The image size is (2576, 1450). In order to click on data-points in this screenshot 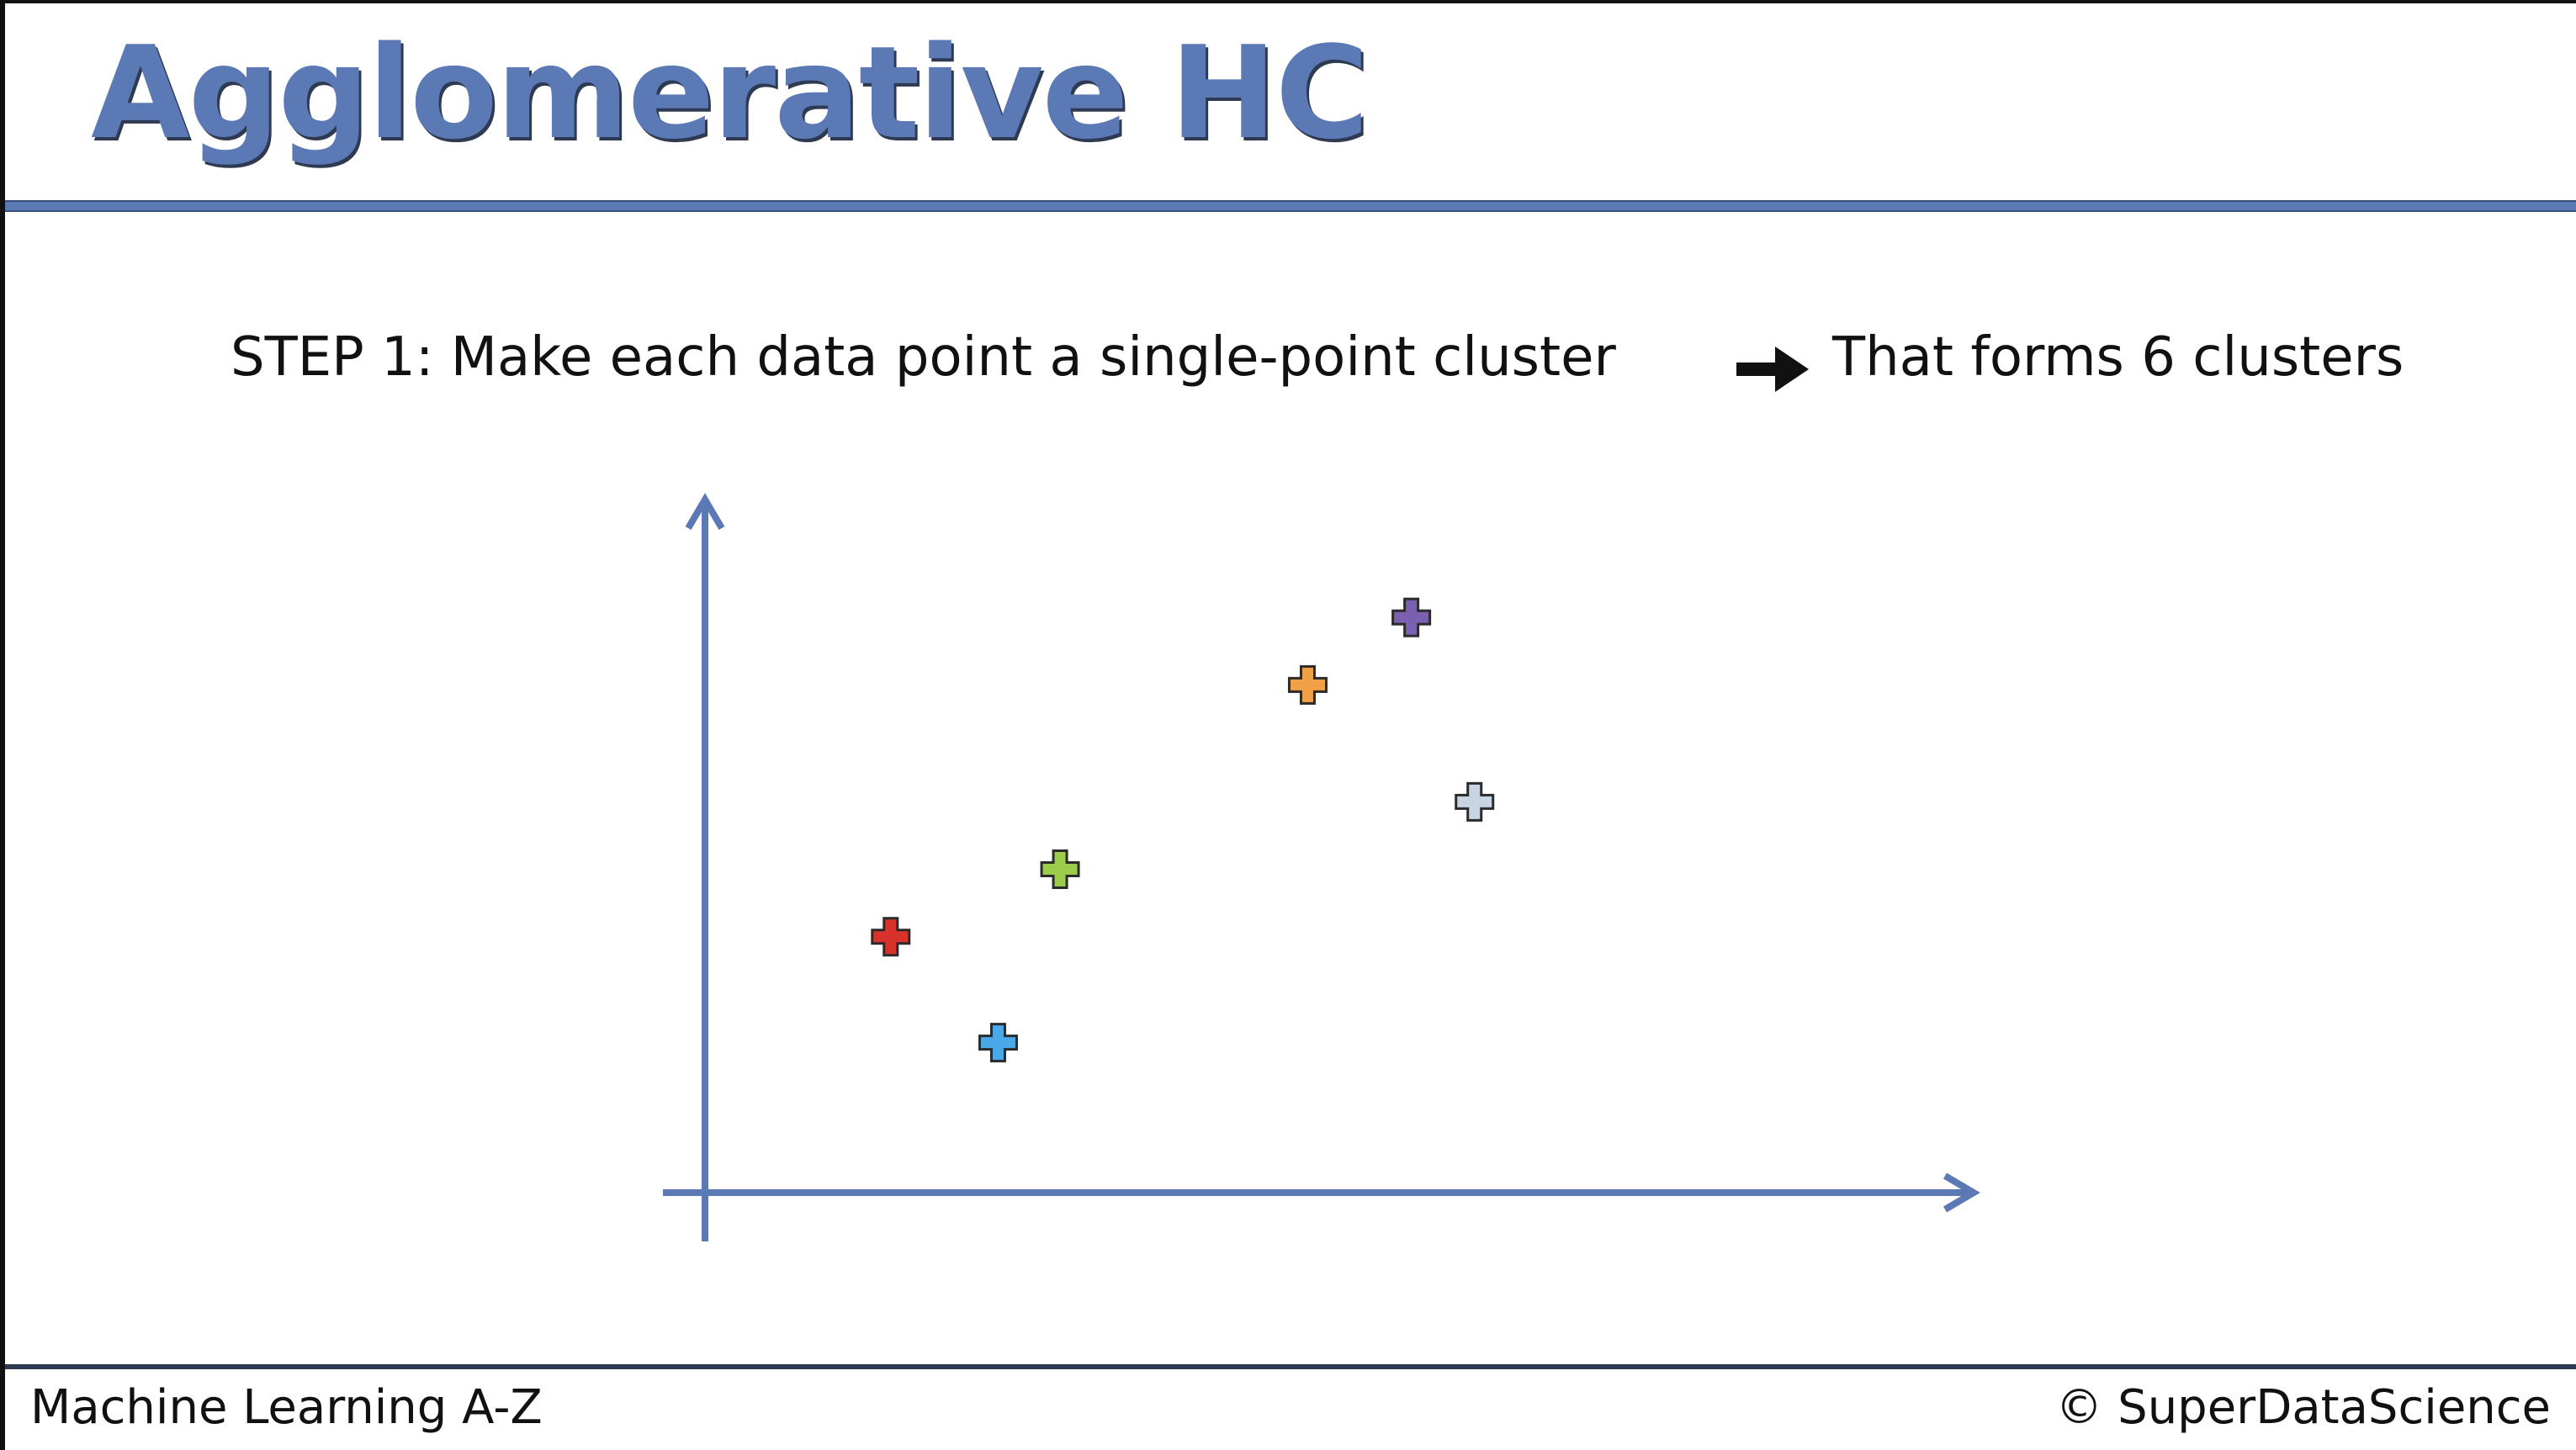, I will do `click(1183, 830)`.